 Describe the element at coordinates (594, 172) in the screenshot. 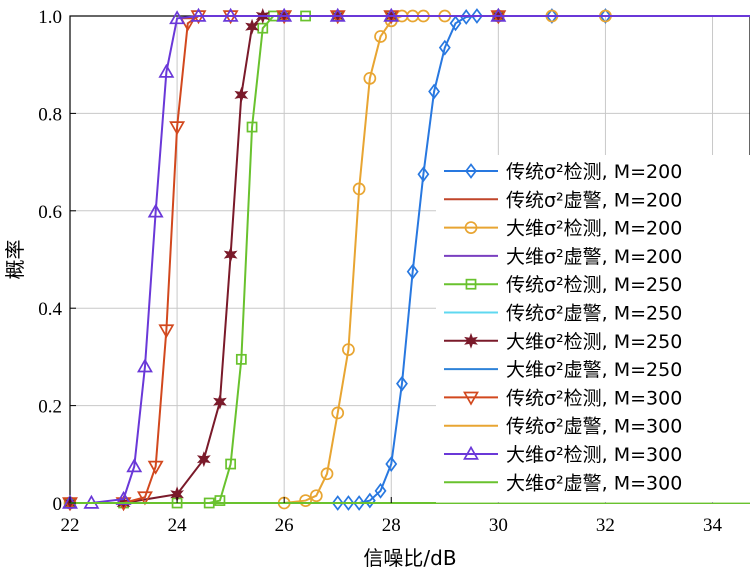

I see `legend-label: 传统σ²检测, M=200` at that location.